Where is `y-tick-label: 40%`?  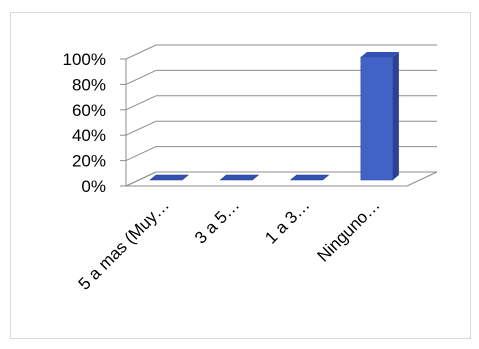
y-tick-label: 40% is located at coordinates (89, 135).